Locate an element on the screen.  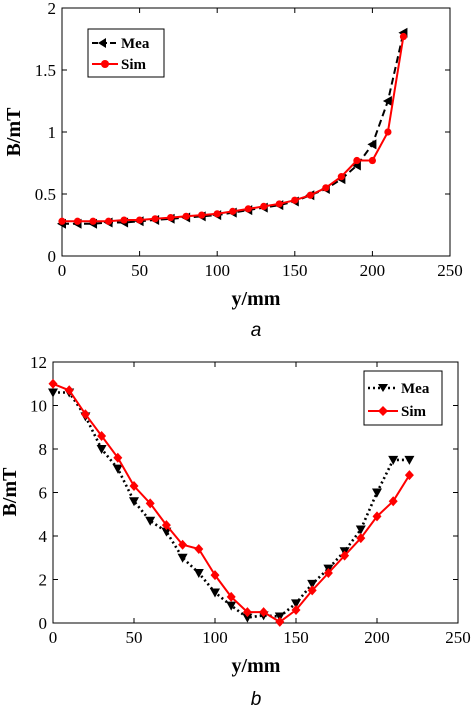
x-tick-label-a: 0 is located at coordinates (62, 270).